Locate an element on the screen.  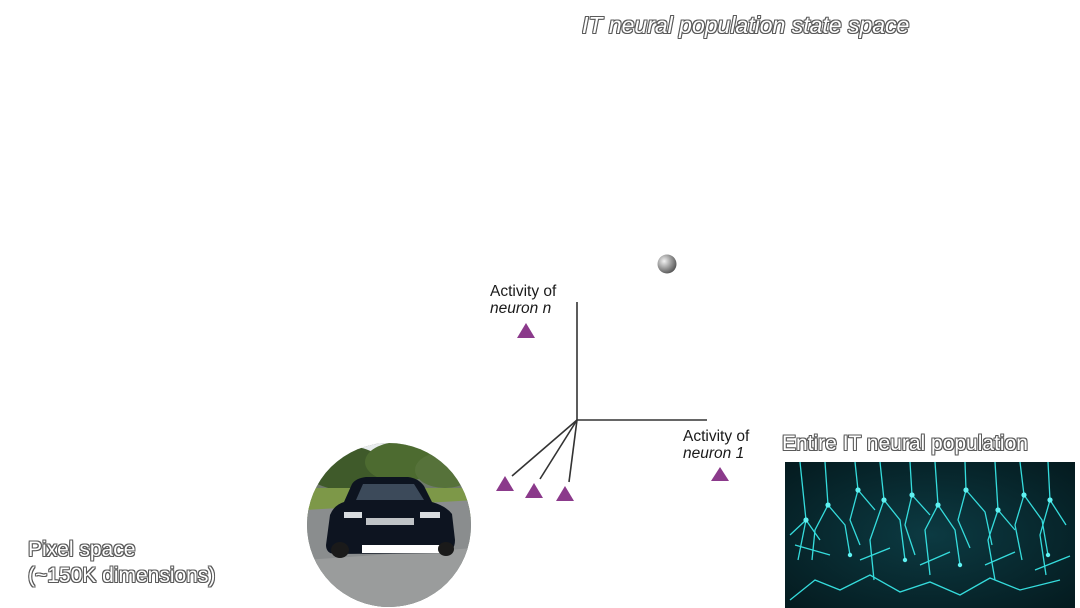
vertical-axis-label-line2: neuron n is located at coordinates (521, 308).